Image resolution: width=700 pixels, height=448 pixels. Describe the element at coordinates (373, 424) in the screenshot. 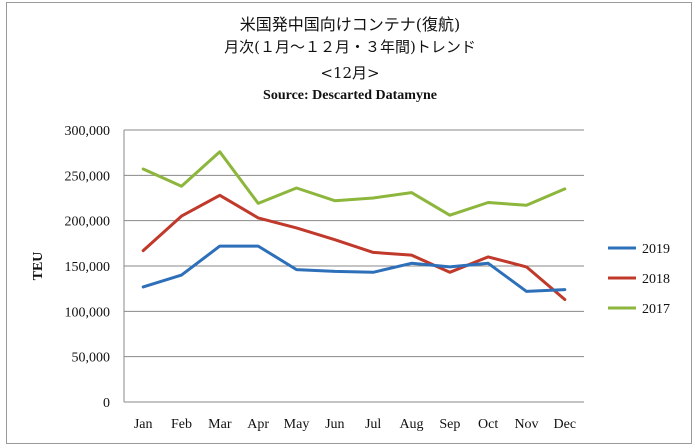

I see `x-tick-label: Jul` at that location.